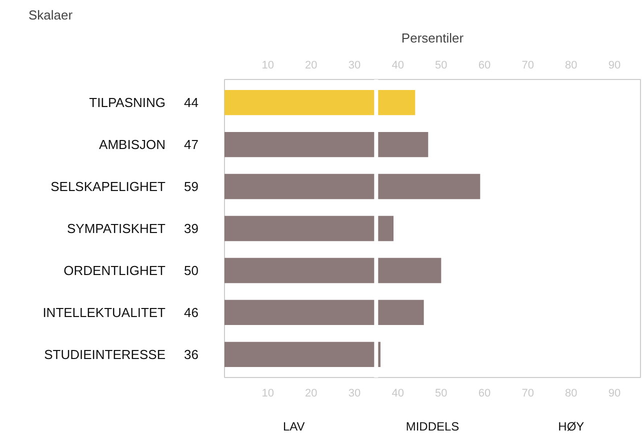  Describe the element at coordinates (191, 270) in the screenshot. I see `data-label: 50` at that location.